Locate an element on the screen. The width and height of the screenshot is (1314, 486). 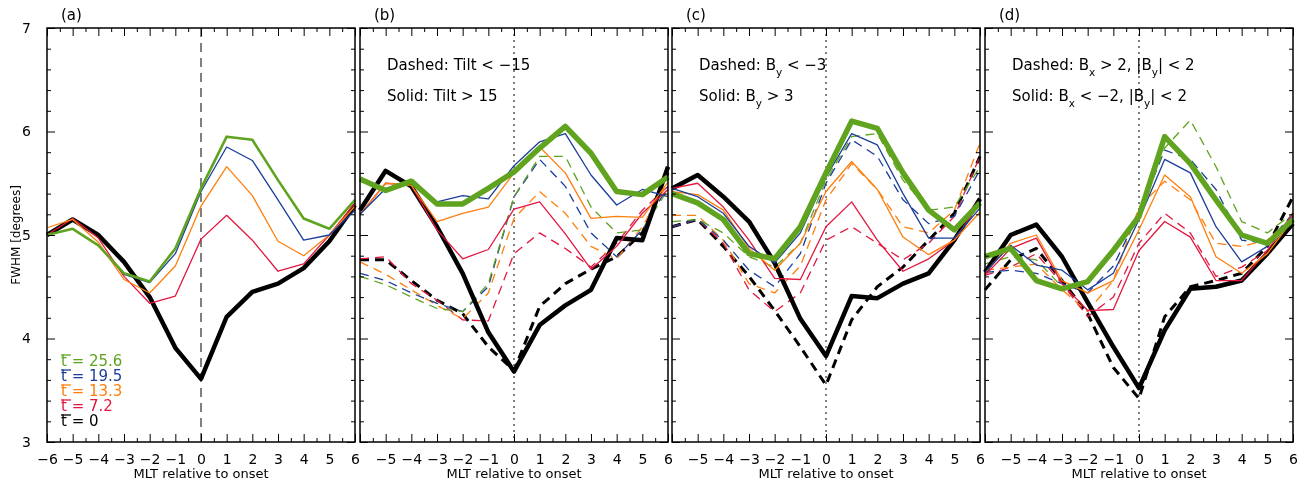
y-tick-label: 7 is located at coordinates (26, 27).